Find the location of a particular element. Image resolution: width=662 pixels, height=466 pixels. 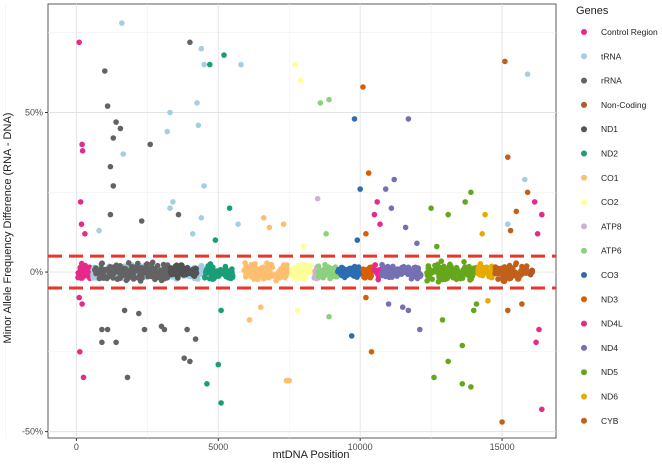

legend-label: CO1 is located at coordinates (610, 178).